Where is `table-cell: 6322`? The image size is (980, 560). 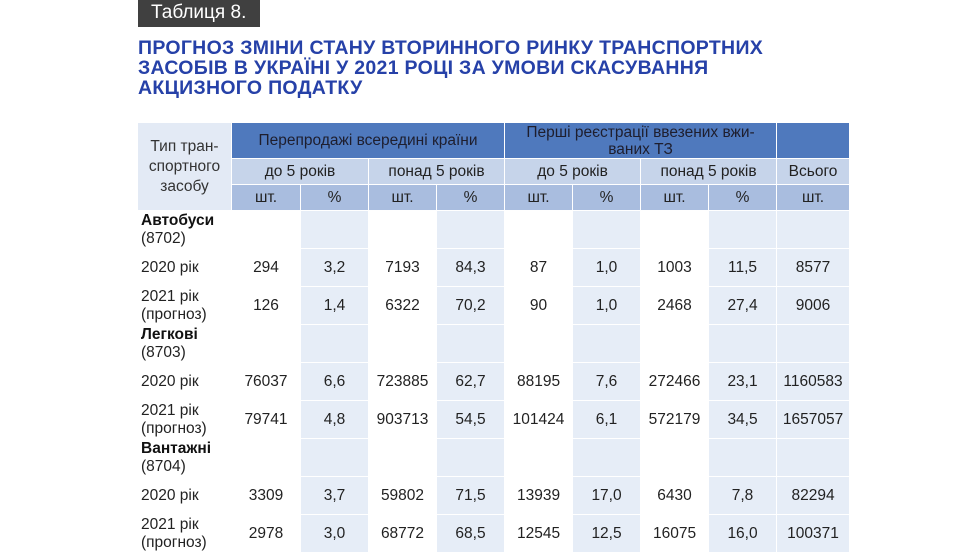 table-cell: 6322 is located at coordinates (402, 305).